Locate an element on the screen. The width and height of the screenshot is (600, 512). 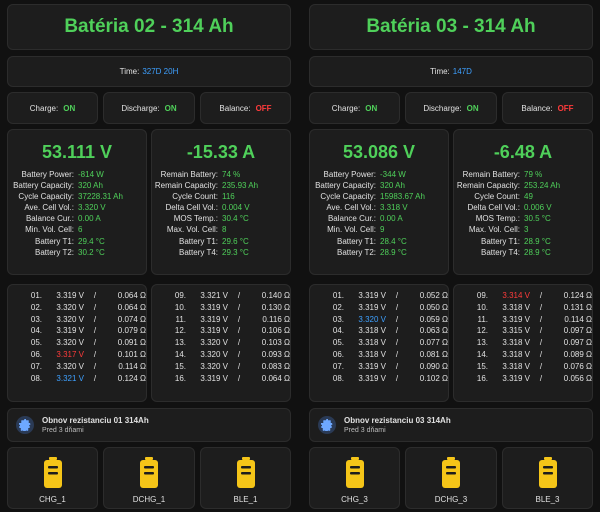
info-row: Battery T2: 30.2 °C is located at coordinates (77, 252).